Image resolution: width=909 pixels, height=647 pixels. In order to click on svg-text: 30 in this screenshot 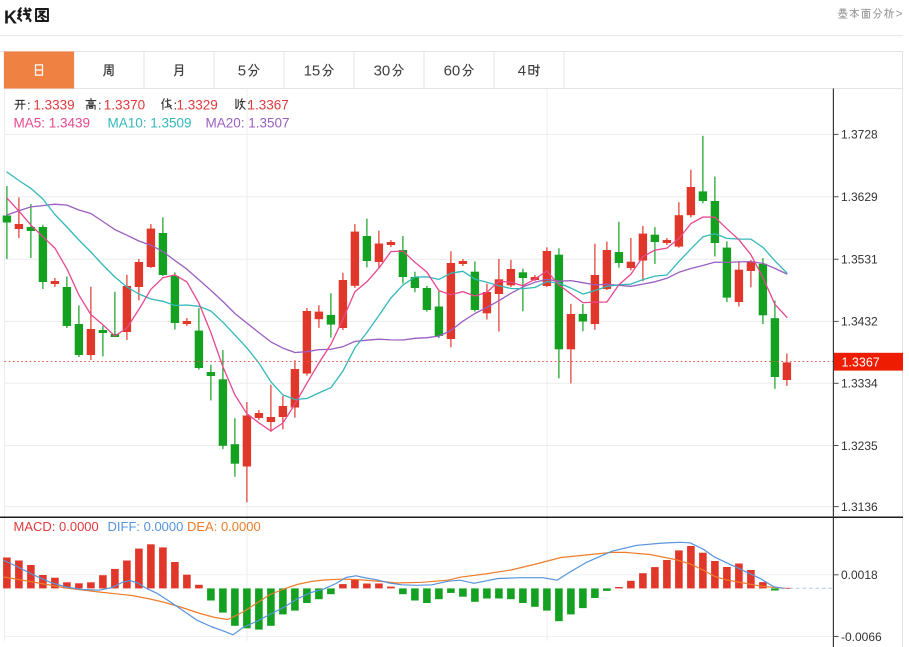, I will do `click(382, 71)`.